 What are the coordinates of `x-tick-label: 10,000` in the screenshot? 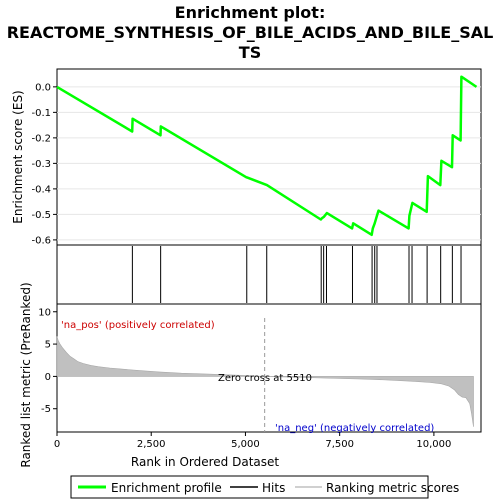 It's located at (433, 444).